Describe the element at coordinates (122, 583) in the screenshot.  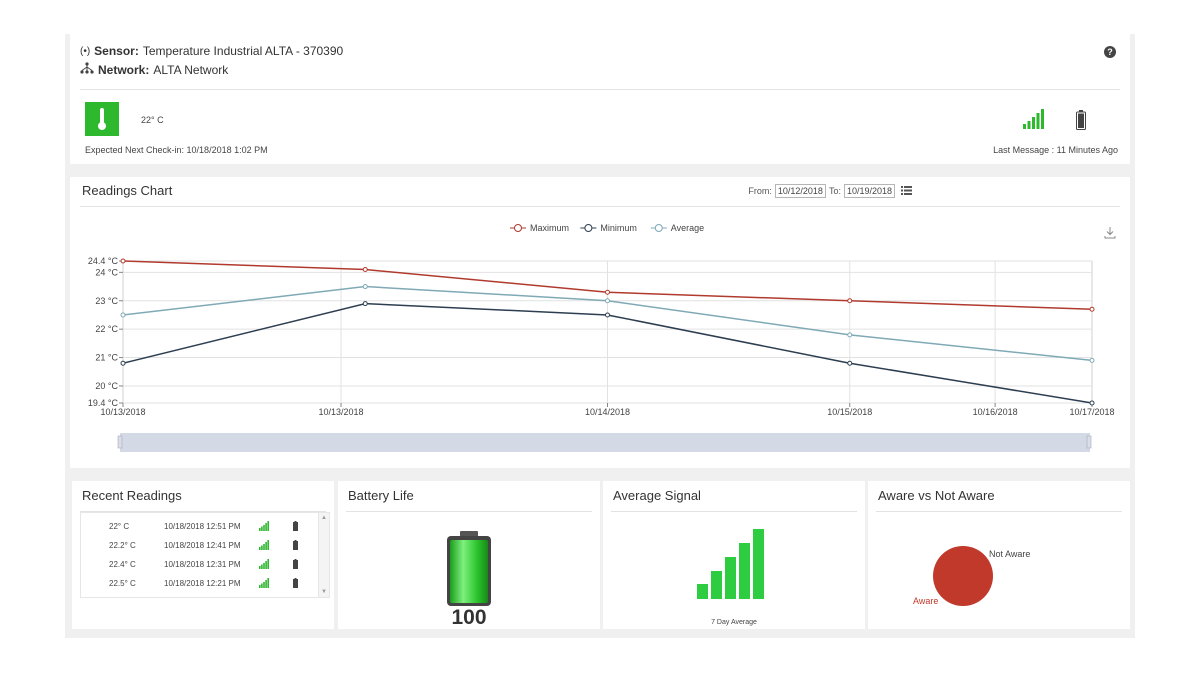
I see `reading-temp: 22.5° C` at that location.